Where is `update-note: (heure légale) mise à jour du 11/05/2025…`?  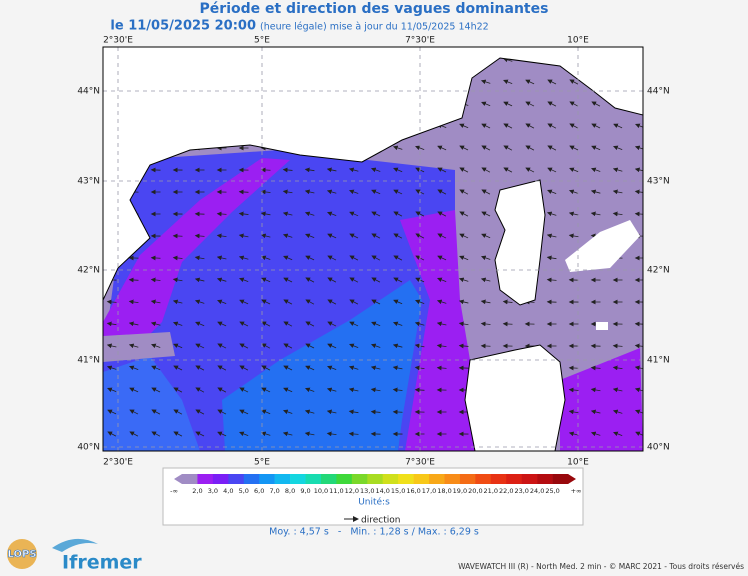 update-note: (heure légale) mise à jour du 11/05/2025… is located at coordinates (374, 27).